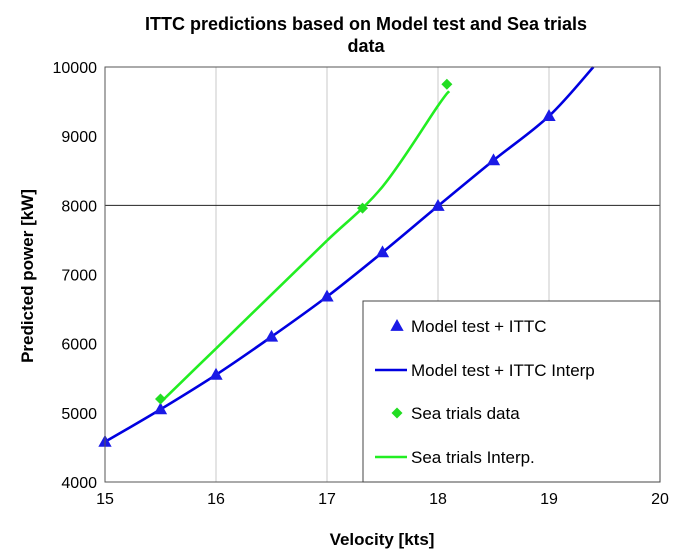  Describe the element at coordinates (79, 137) in the screenshot. I see `y-tick-label: 9000` at that location.